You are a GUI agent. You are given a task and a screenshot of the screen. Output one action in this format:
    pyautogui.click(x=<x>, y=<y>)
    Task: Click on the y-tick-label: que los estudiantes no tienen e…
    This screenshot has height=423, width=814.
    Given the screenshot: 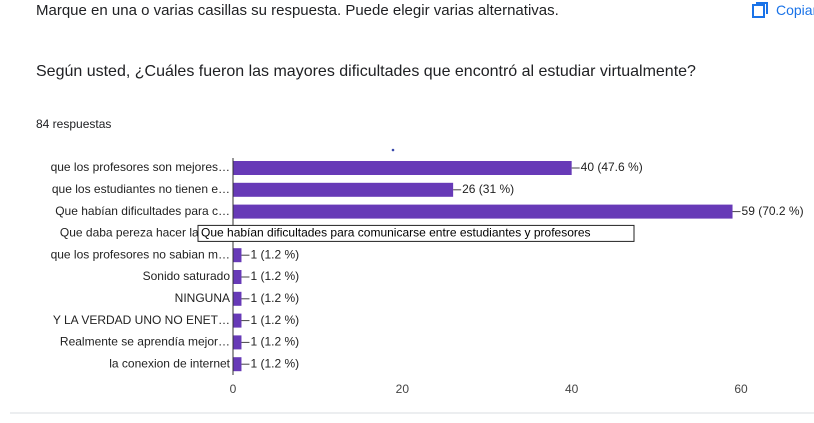 What is the action you would take?
    pyautogui.click(x=141, y=189)
    